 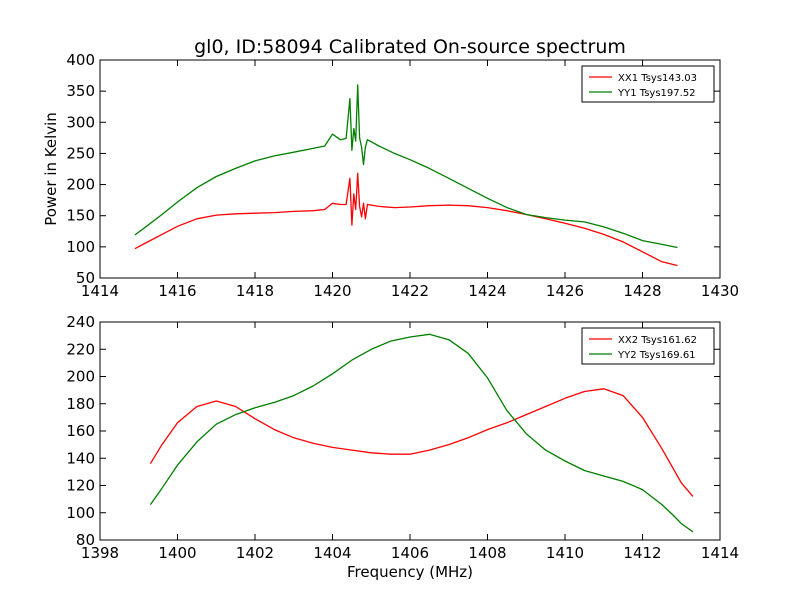 What do you see at coordinates (51, 169) in the screenshot?
I see `top-y-axis-label: Power in Kelvin` at bounding box center [51, 169].